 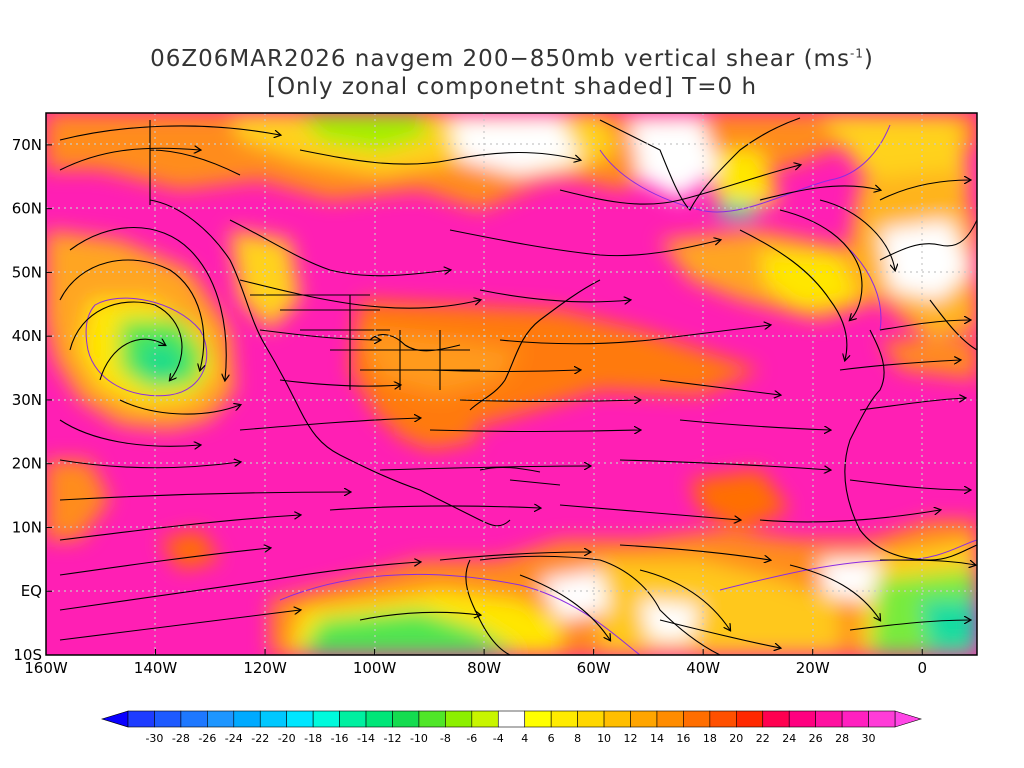 What do you see at coordinates (156, 668) in the screenshot?
I see `lon-tick-label: 140W` at bounding box center [156, 668].